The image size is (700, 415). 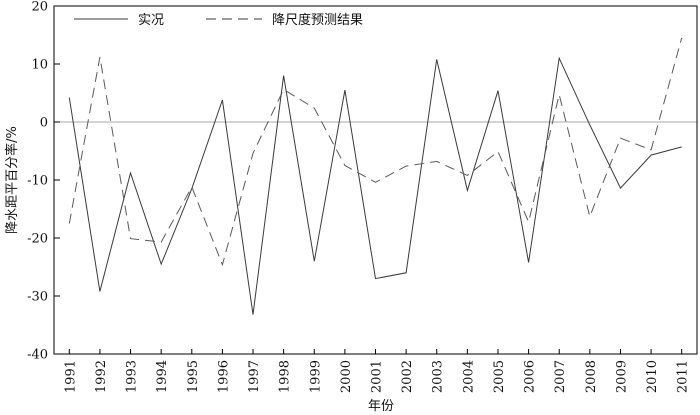 What do you see at coordinates (39, 7) in the screenshot?
I see `y-tick-label: 20` at bounding box center [39, 7].